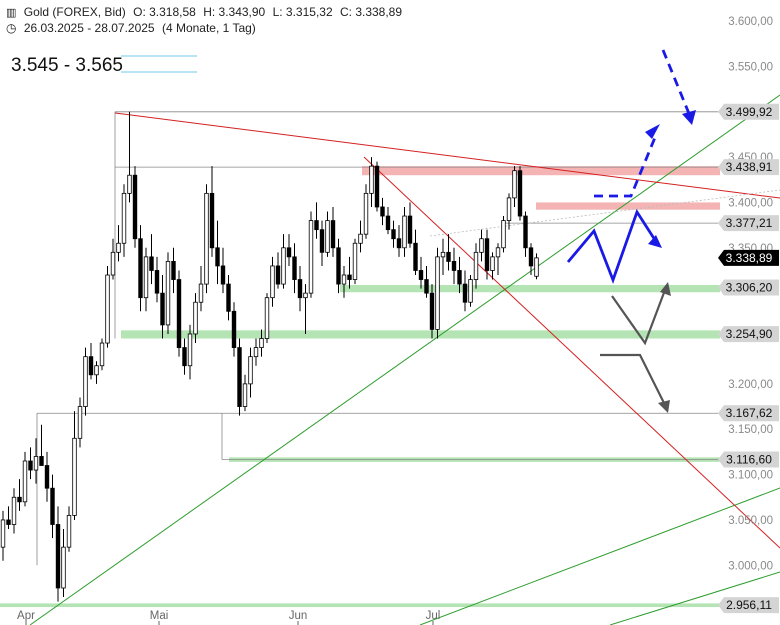  I want to click on y-tick-label: 3.100,00, so click(750, 476).